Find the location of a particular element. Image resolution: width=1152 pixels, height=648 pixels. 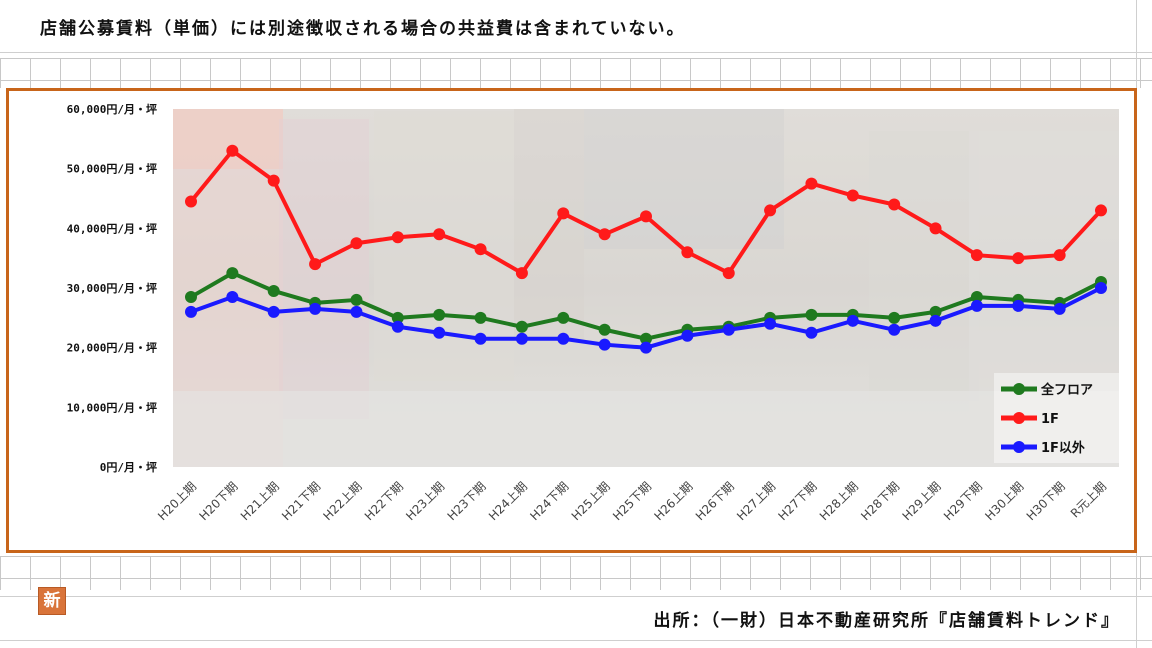

y-tick-label: 20,000円/月・坪 is located at coordinates (112, 348).